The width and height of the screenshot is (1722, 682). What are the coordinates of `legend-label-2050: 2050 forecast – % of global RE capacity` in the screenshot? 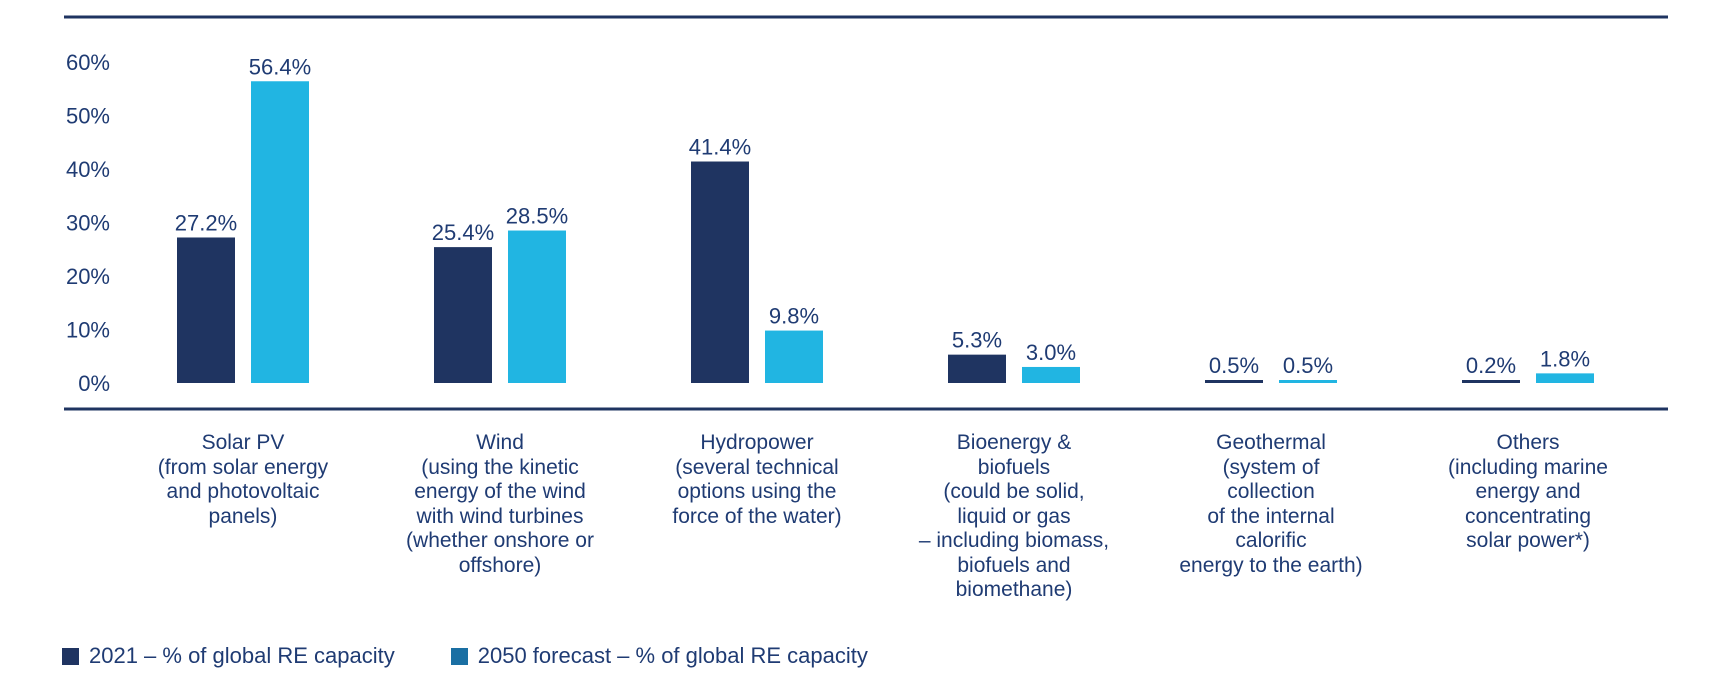 It's located at (672, 655).